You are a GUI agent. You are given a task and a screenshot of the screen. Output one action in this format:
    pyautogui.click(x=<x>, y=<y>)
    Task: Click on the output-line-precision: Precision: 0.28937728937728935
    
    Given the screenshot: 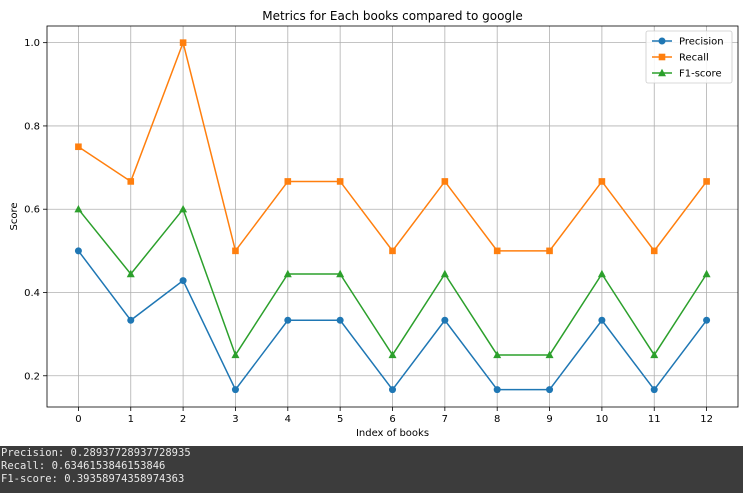 What is the action you would take?
    pyautogui.click(x=96, y=453)
    